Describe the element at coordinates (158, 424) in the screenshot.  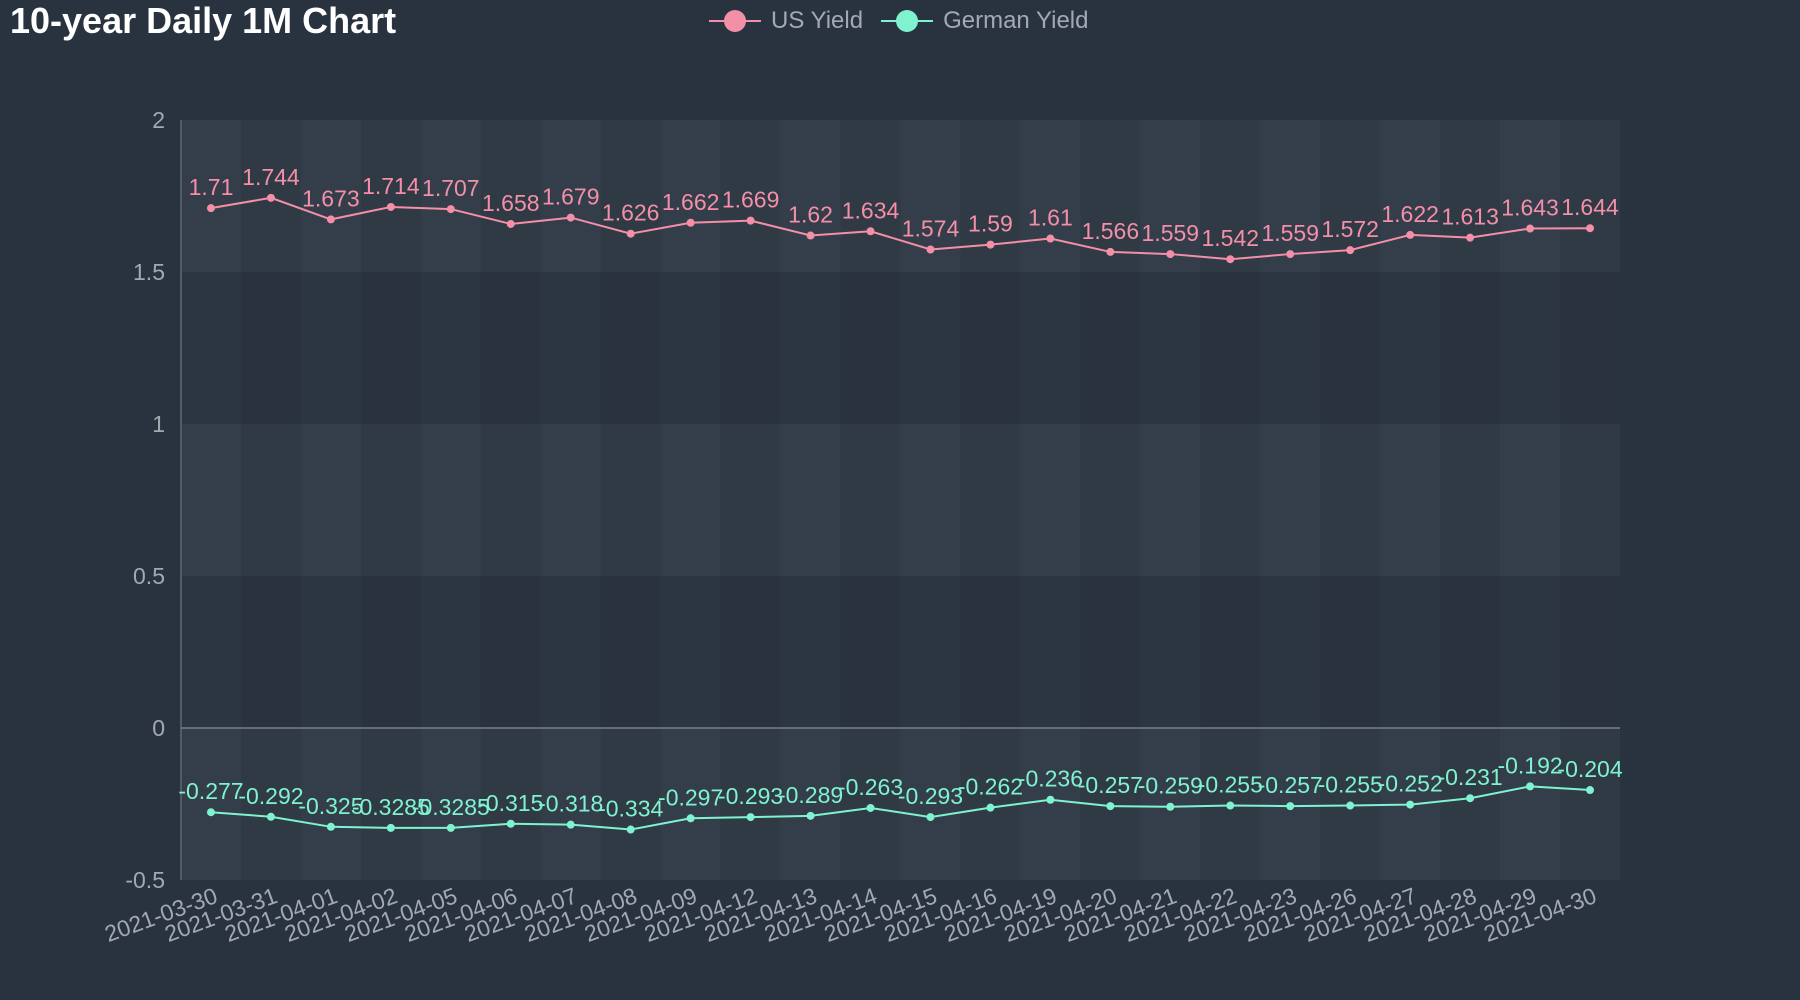
I see `y-tick-label: 1` at that location.